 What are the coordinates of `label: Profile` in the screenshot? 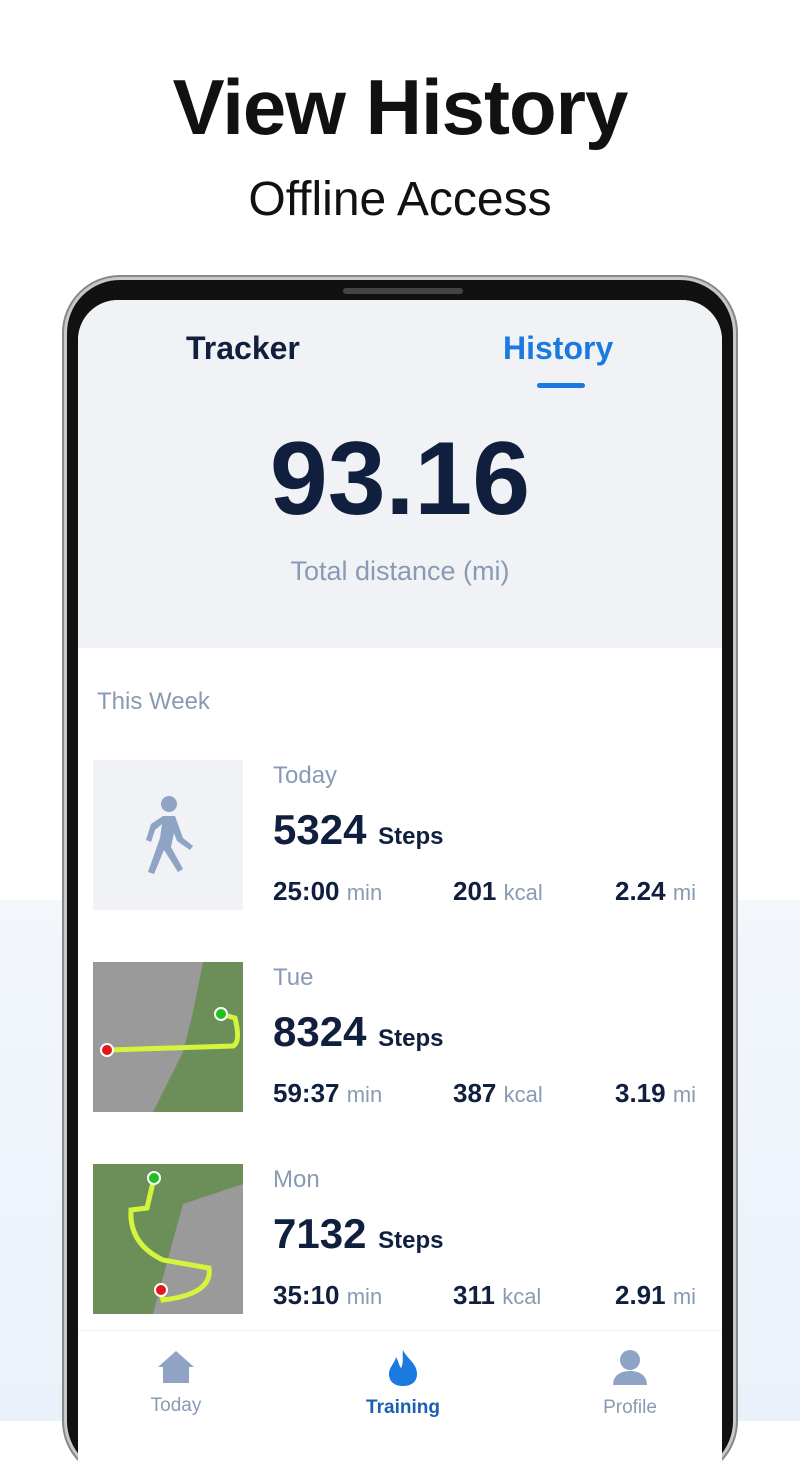 It's located at (630, 1407).